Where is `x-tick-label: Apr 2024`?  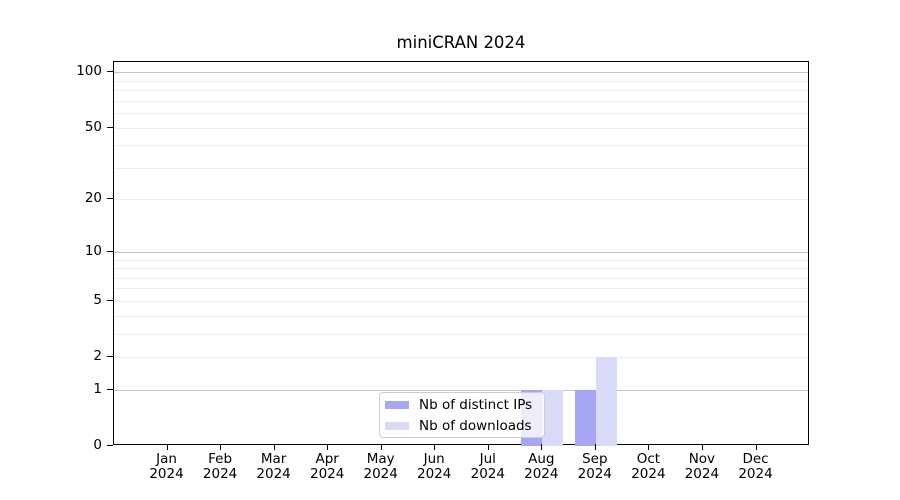
x-tick-label: Apr 2024 is located at coordinates (327, 466).